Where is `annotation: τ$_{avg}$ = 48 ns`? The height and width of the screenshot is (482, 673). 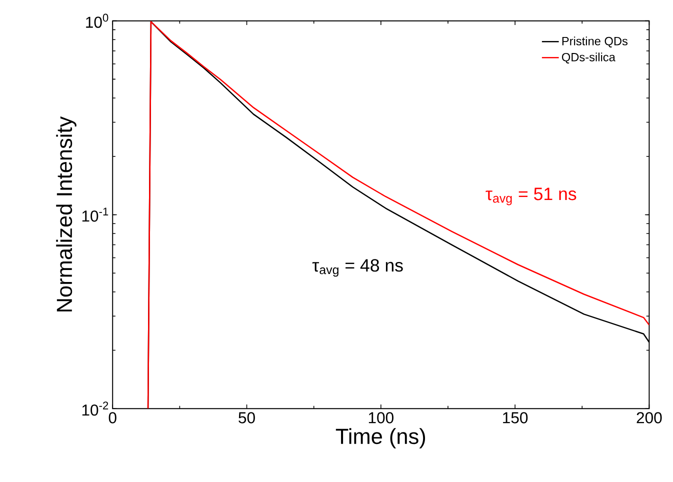 annotation: τ$_{avg}$ = 48 ns is located at coordinates (357, 268).